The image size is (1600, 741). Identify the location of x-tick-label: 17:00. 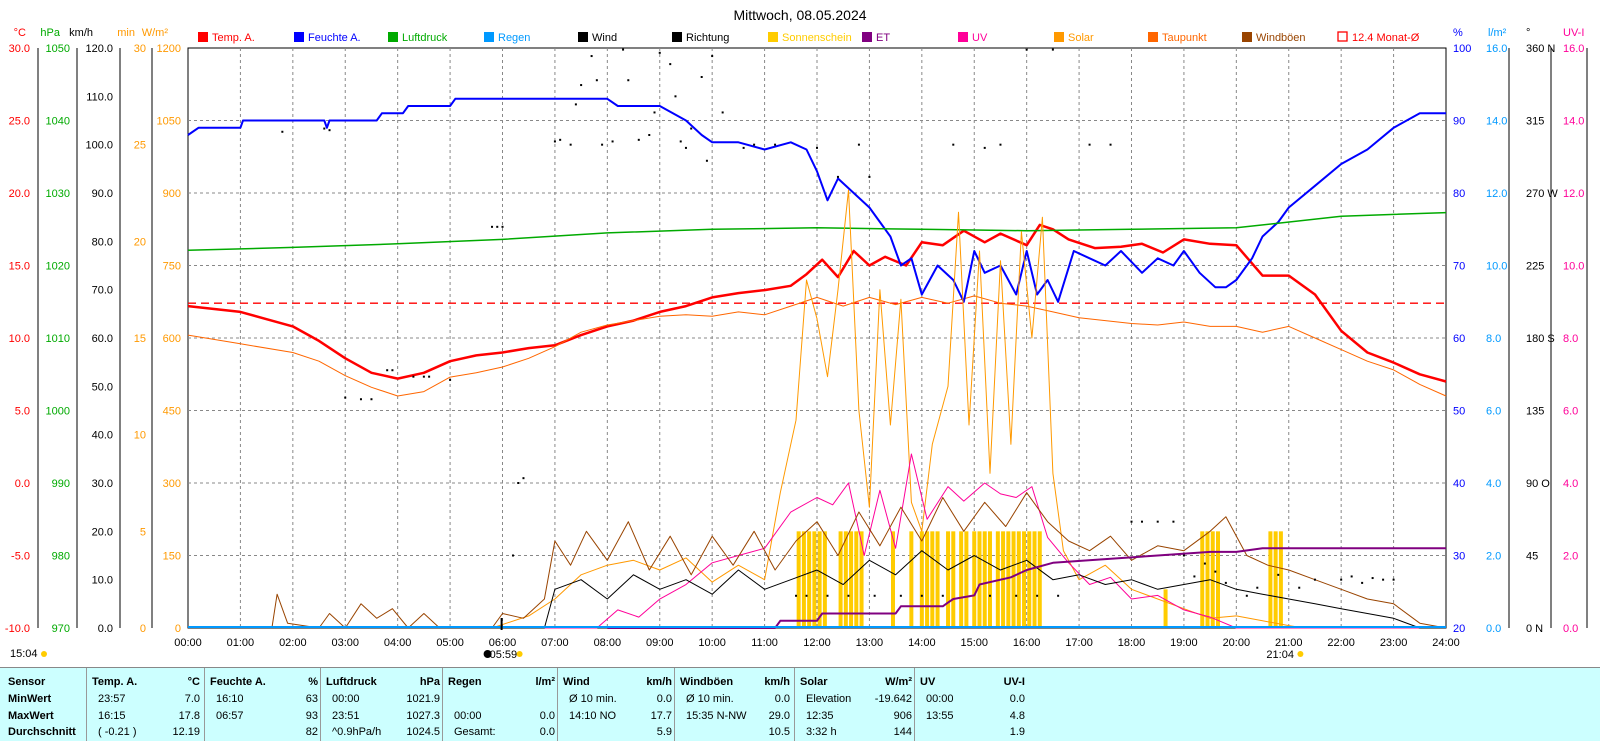
(1079, 643).